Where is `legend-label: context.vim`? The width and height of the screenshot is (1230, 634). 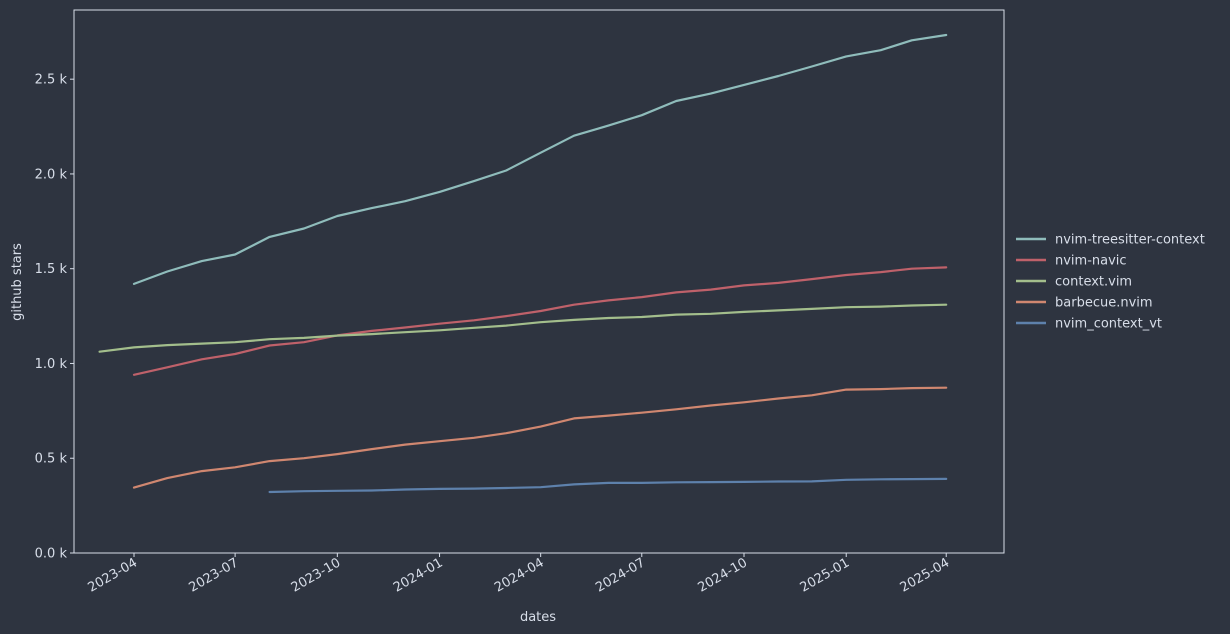
legend-label: context.vim is located at coordinates (1093, 282).